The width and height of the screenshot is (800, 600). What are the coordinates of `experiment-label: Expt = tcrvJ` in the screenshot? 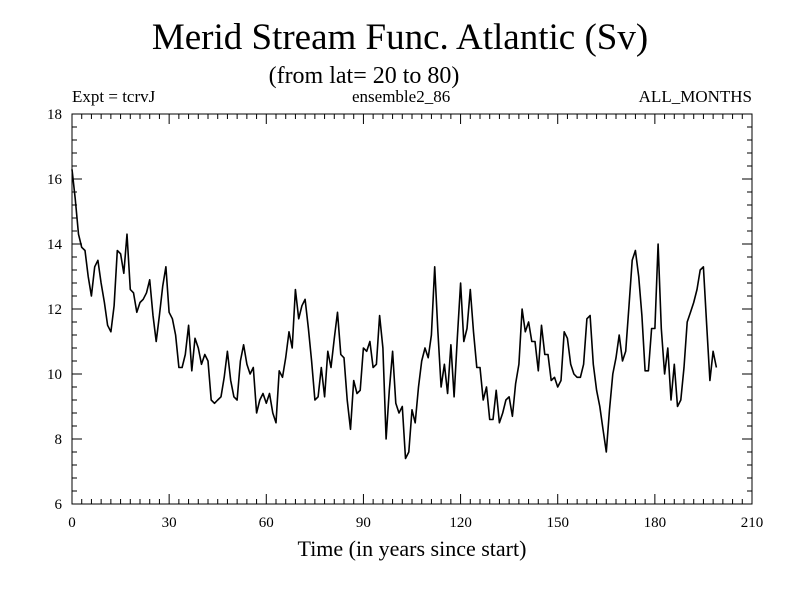 It's located at (114, 96).